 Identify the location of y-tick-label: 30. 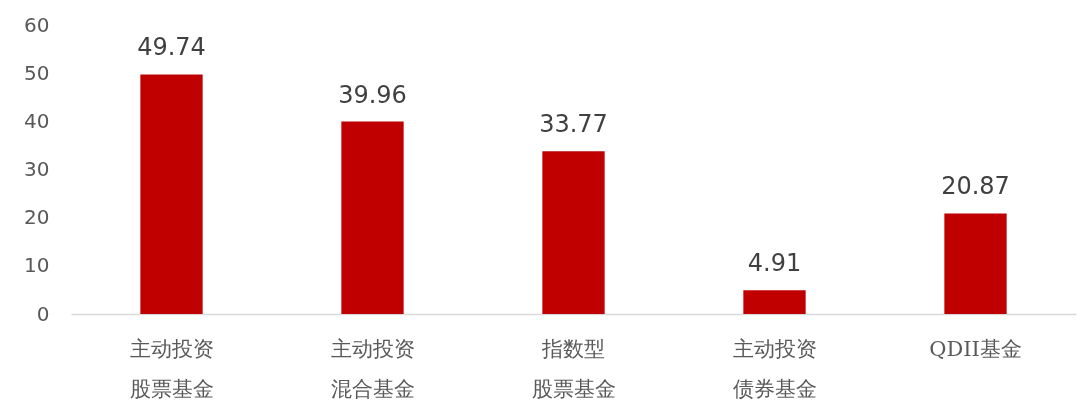
(37, 169).